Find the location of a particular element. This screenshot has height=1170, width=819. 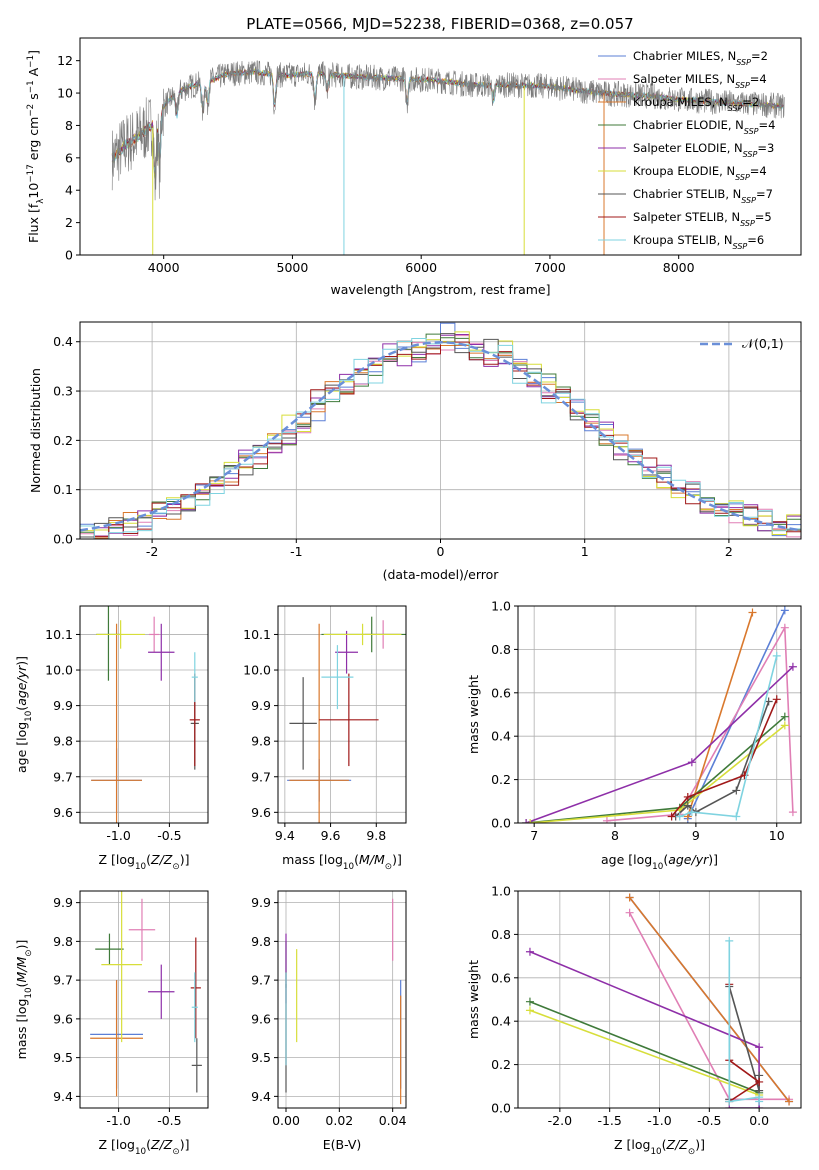

weight-series-salpeter-stelib is located at coordinates (724, 758).